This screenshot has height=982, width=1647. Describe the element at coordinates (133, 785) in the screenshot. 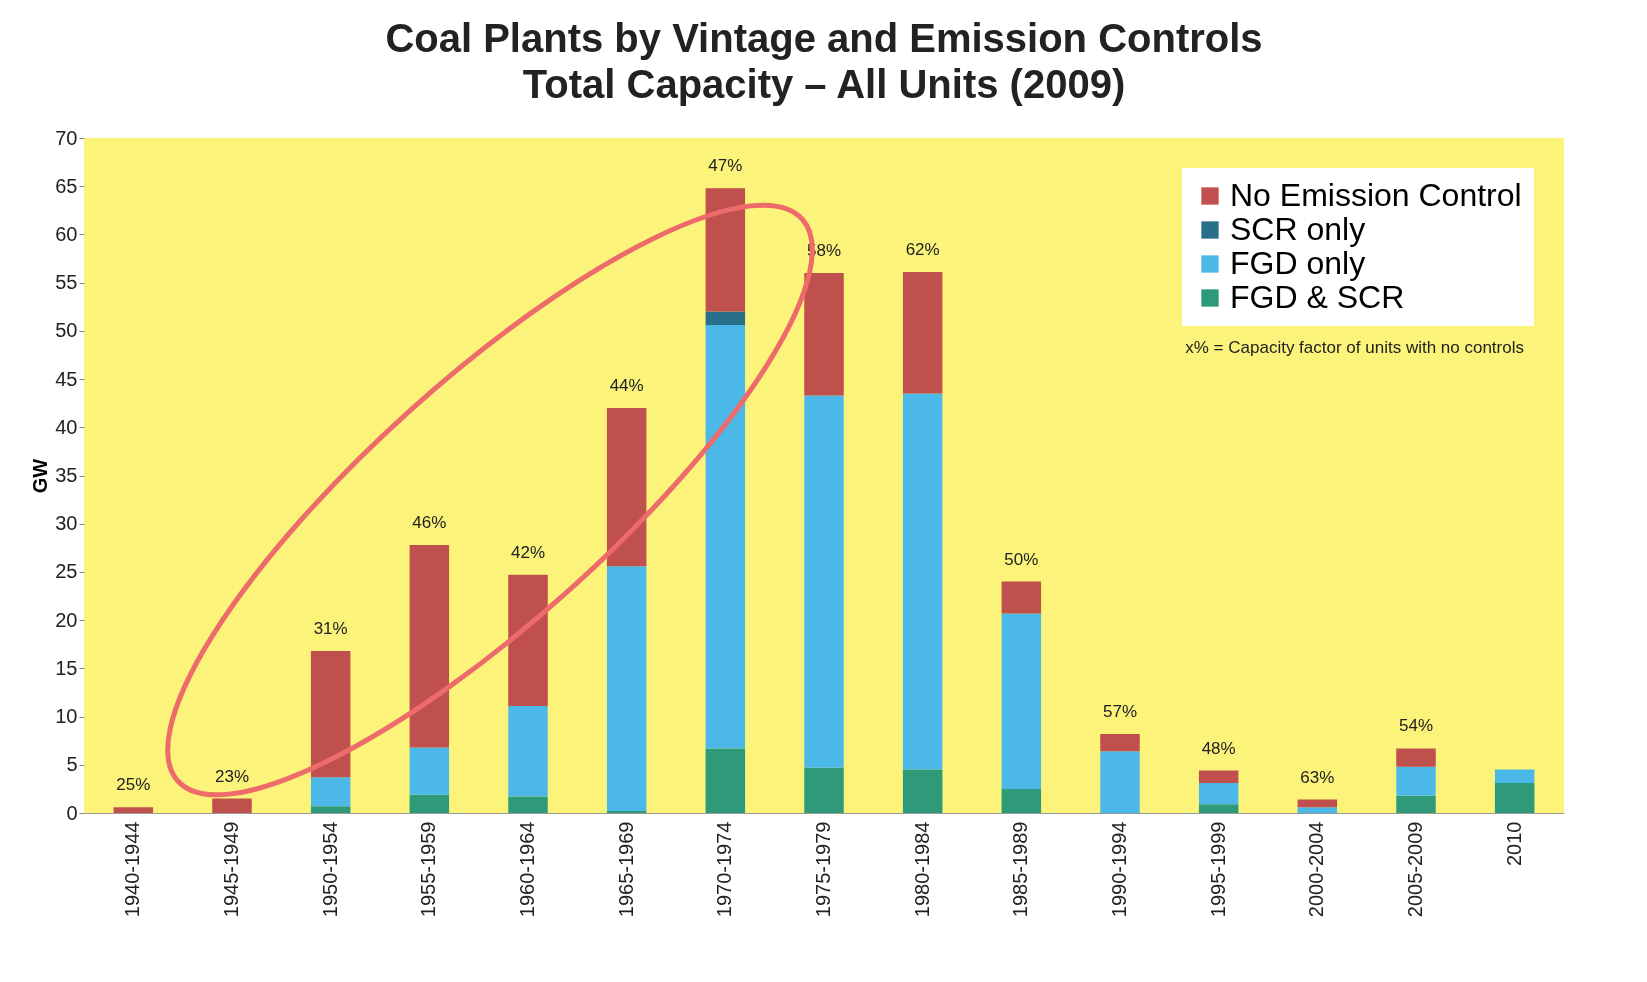

I see `annotation: 25%` at that location.